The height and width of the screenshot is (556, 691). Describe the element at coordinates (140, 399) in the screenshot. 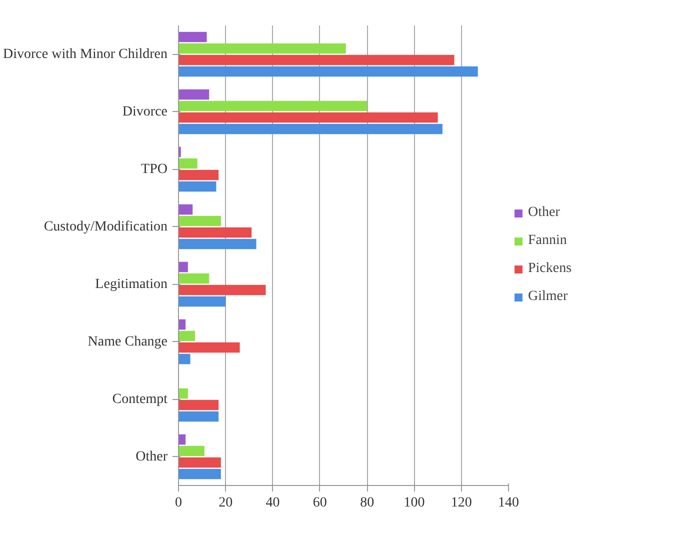

I see `y-tick-label: Contempt` at that location.